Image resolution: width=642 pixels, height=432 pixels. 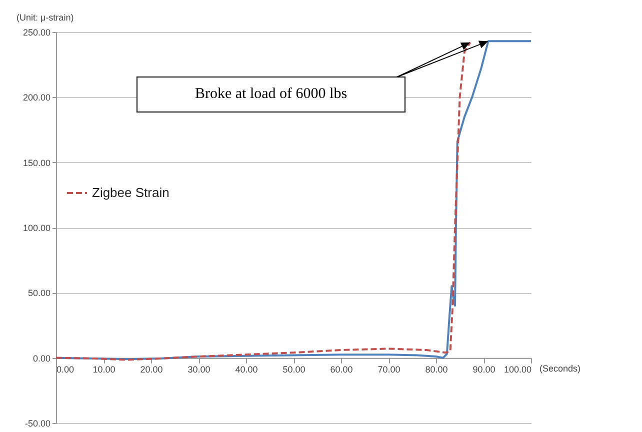 I want to click on legend-label: Zigbee Strain, so click(x=131, y=192).